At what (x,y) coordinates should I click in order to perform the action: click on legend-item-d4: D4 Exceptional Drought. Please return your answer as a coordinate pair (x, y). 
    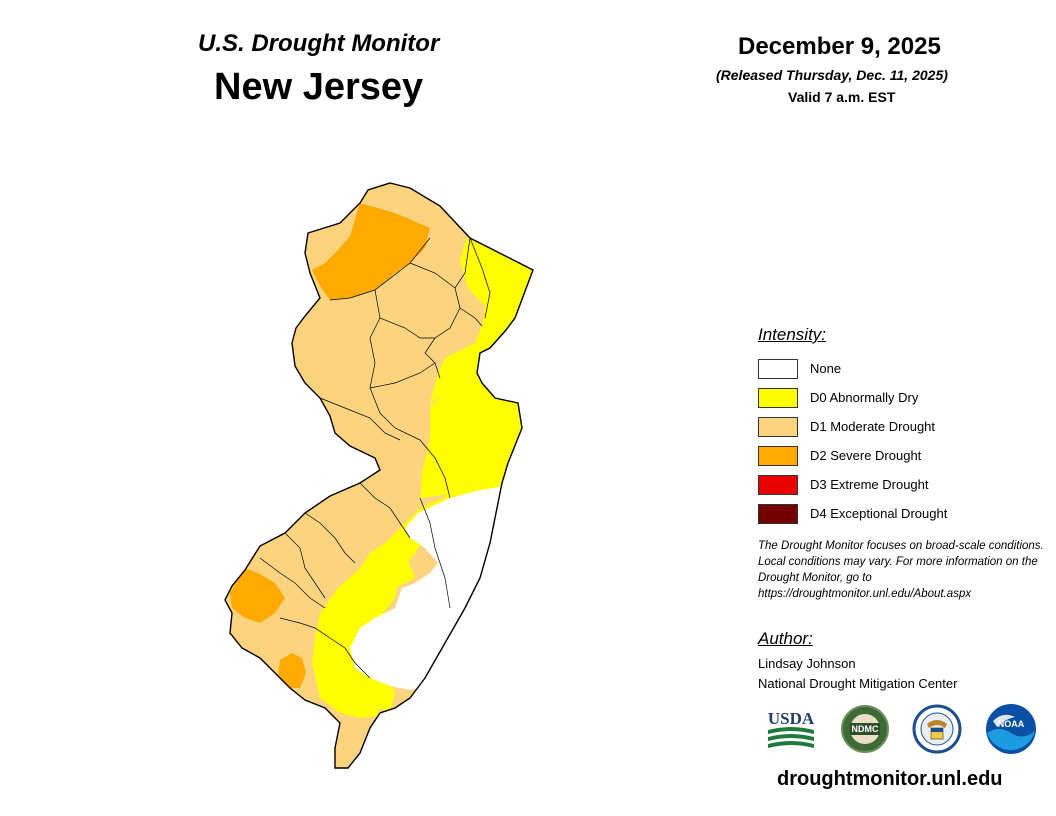
    Looking at the image, I should click on (852, 513).